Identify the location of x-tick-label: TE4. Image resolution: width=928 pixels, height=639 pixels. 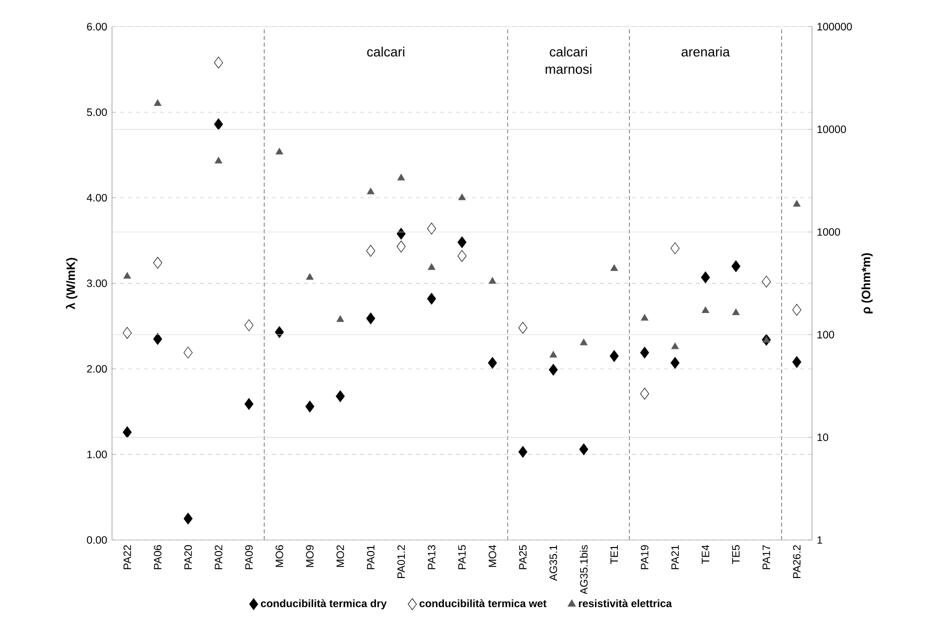
(706, 554).